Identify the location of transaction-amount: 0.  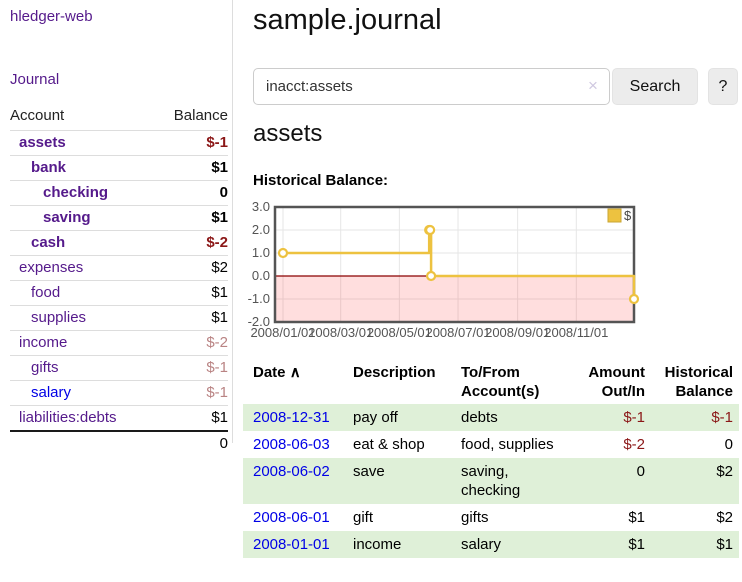
(603, 481).